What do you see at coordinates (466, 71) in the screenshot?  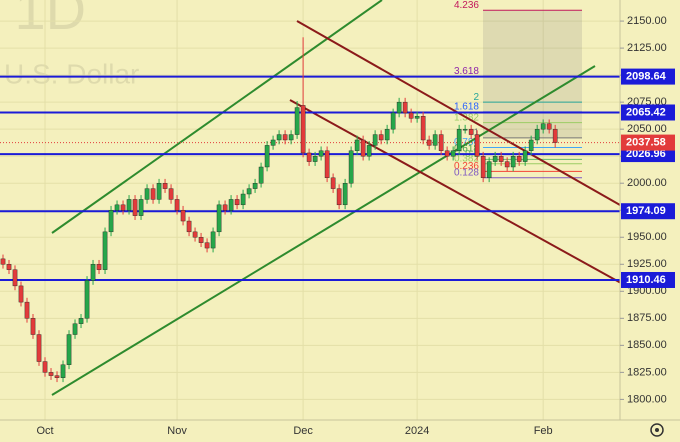 I see `fib-label: 3.618` at bounding box center [466, 71].